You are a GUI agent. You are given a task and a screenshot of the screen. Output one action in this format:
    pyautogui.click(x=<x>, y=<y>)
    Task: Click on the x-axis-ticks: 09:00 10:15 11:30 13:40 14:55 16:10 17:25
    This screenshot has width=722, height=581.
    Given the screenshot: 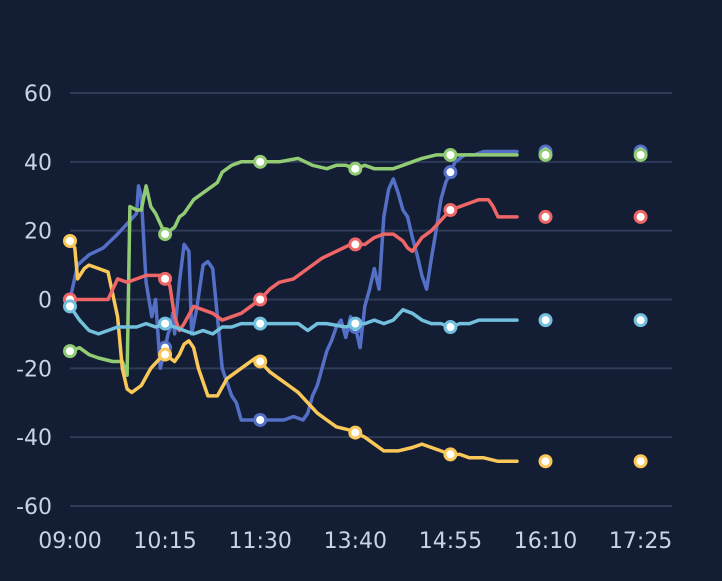 What is the action you would take?
    pyautogui.click(x=355, y=541)
    